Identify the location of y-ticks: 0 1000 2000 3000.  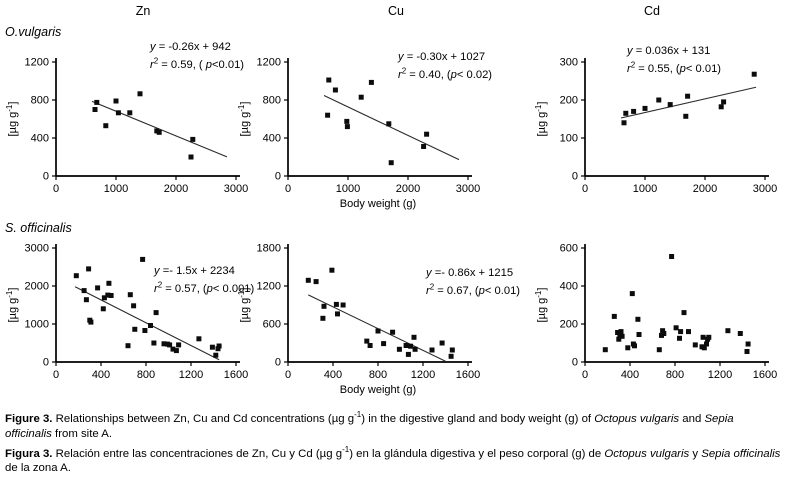
(40, 306).